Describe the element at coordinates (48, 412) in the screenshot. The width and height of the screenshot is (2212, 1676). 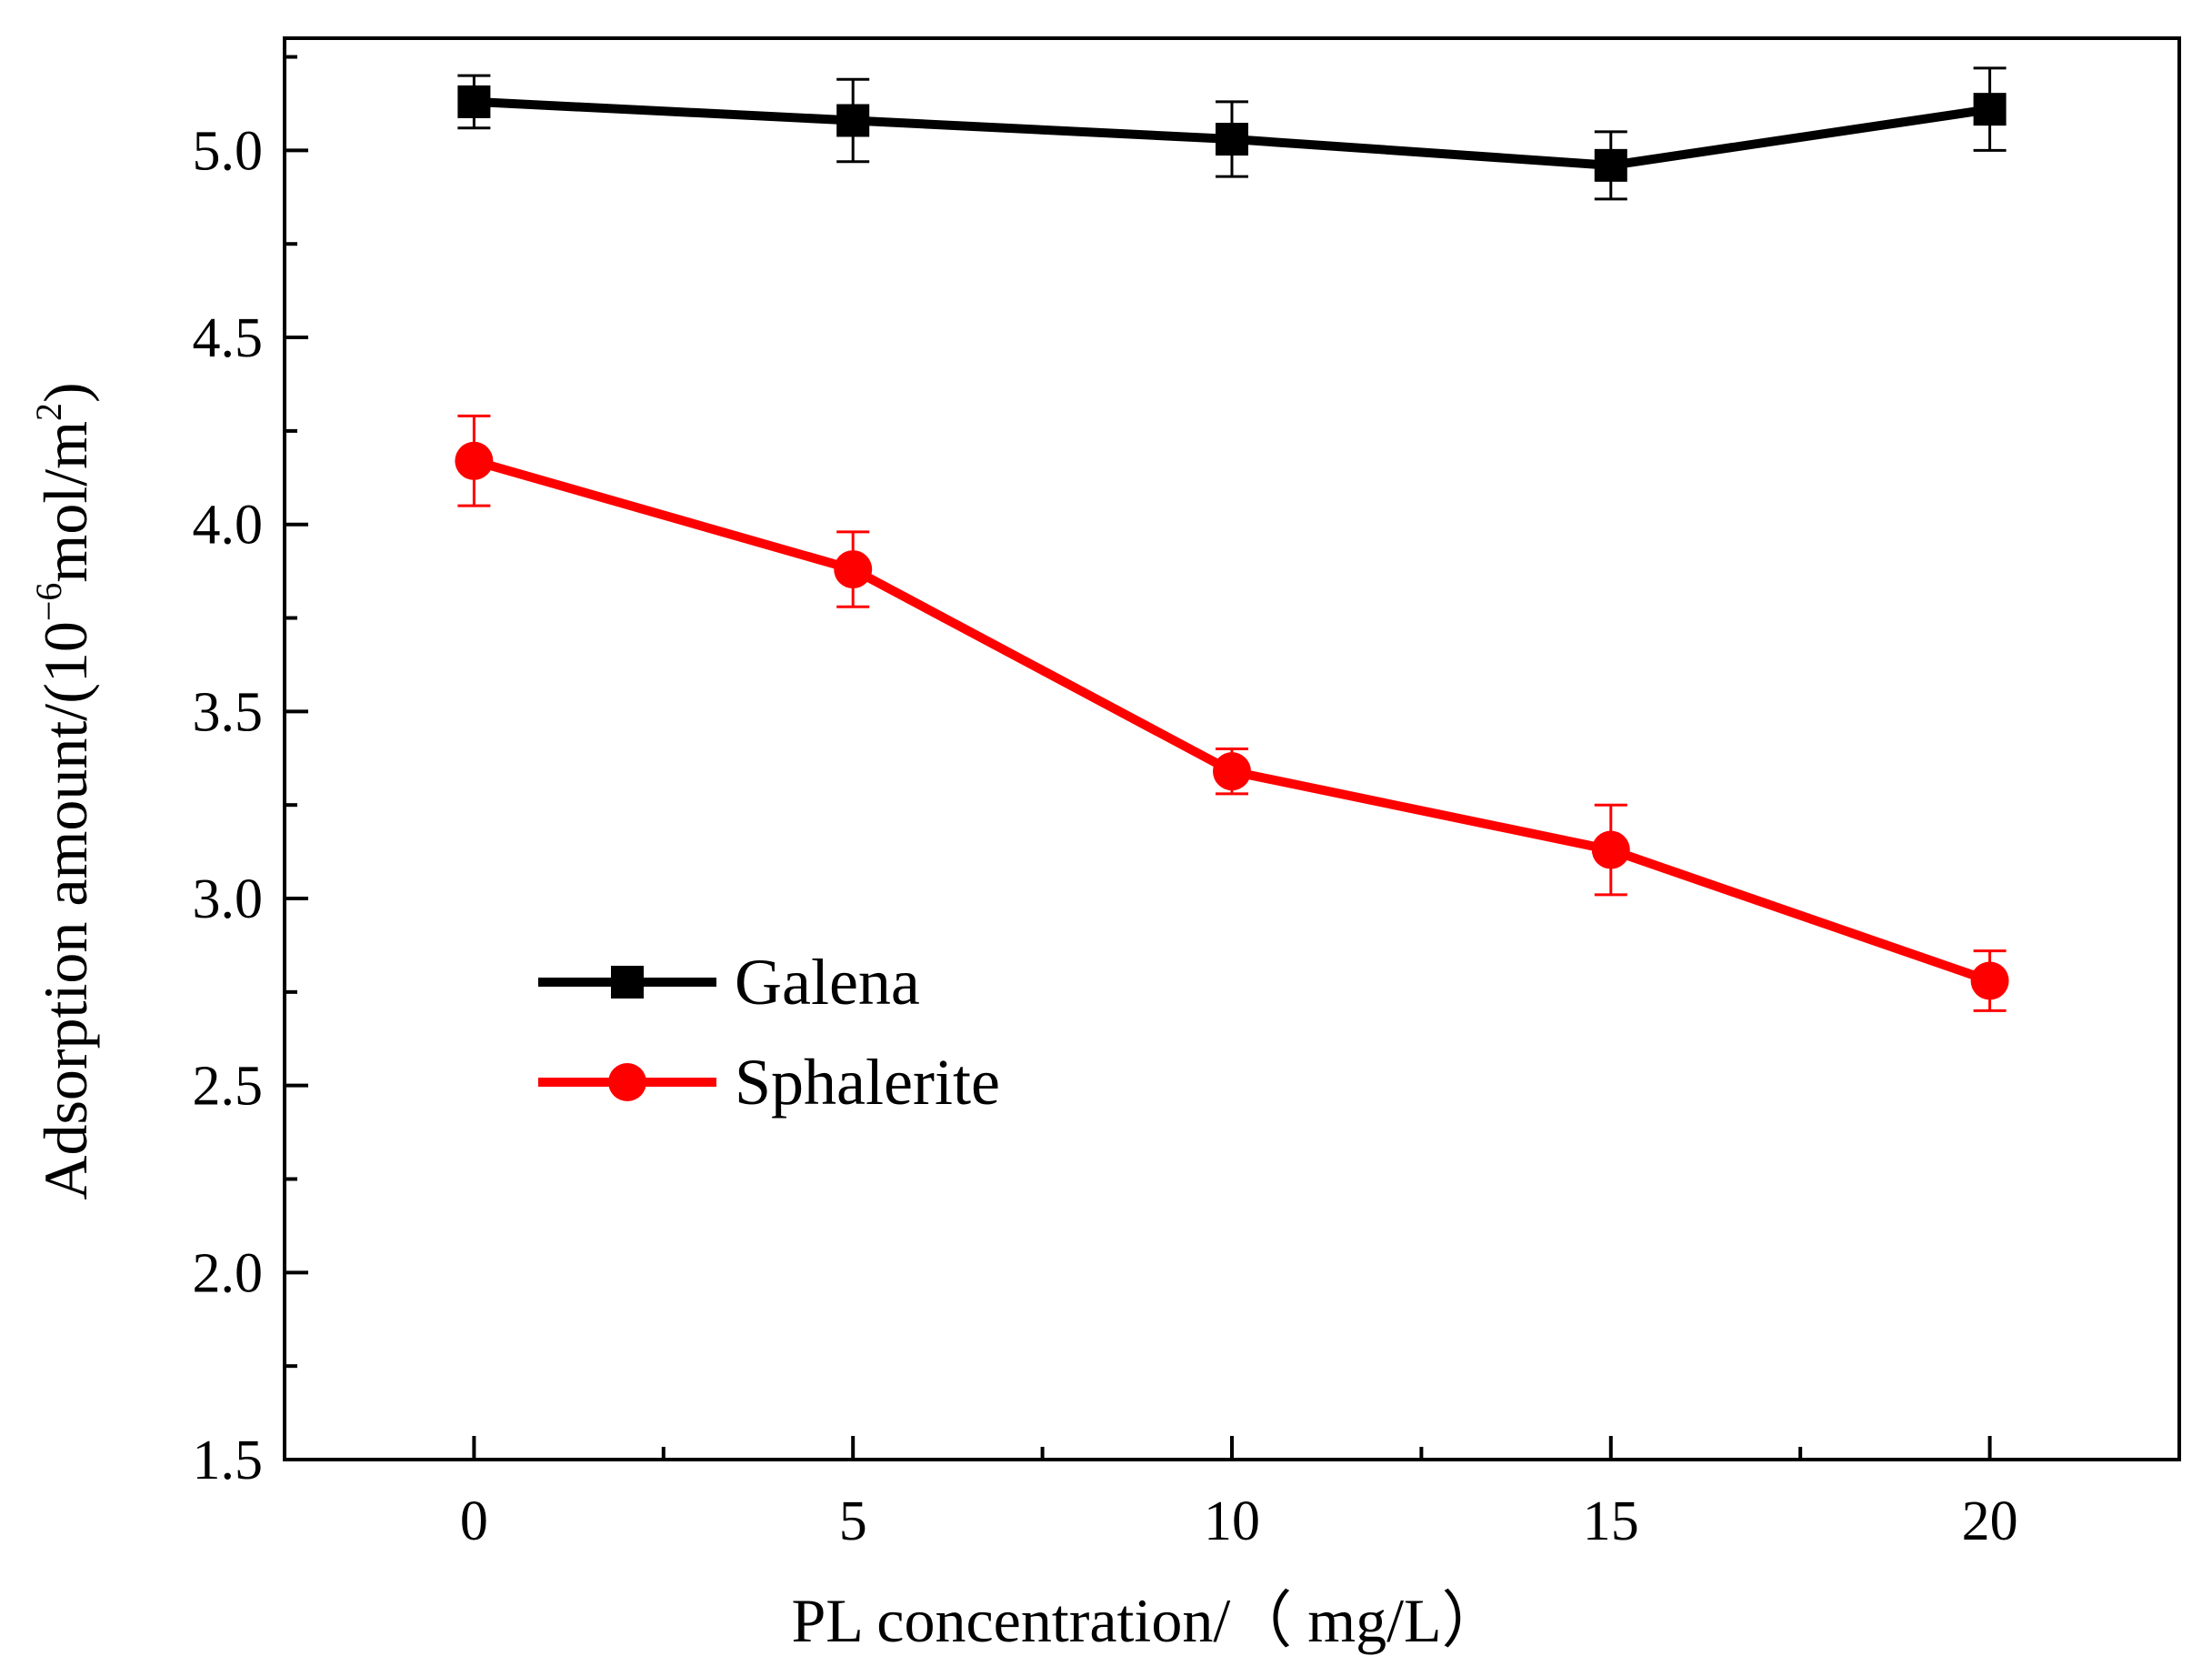
I see `y-axis-label-exponent-2: 2` at that location.